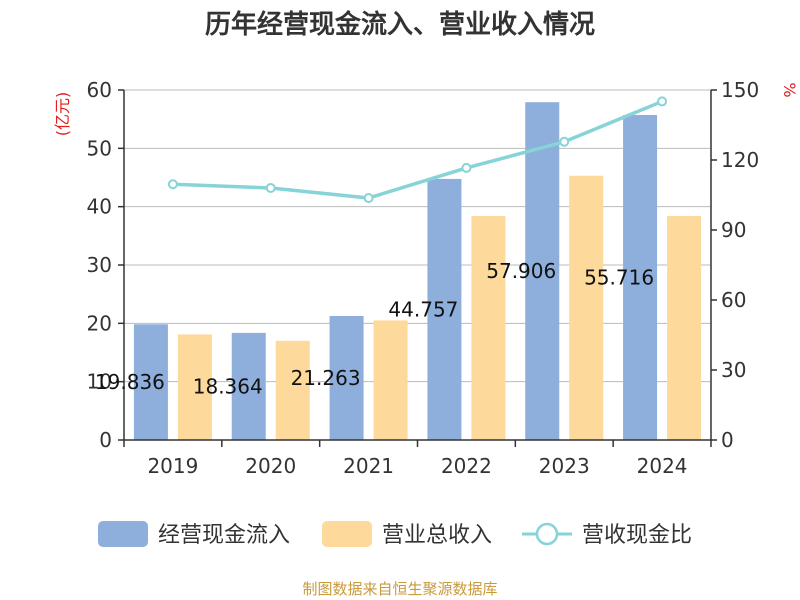 This screenshot has height=600, width=800. I want to click on y-left-tick-label: 60, so click(99, 90).